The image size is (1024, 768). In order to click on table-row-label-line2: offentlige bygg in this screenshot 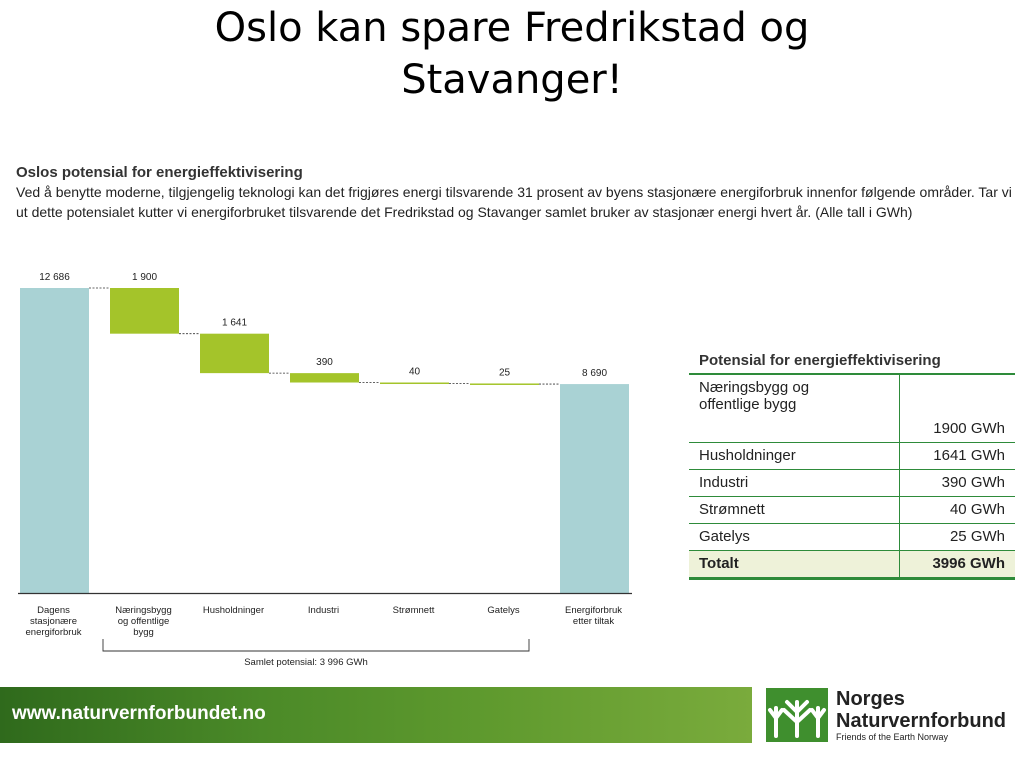, I will do `click(748, 404)`.